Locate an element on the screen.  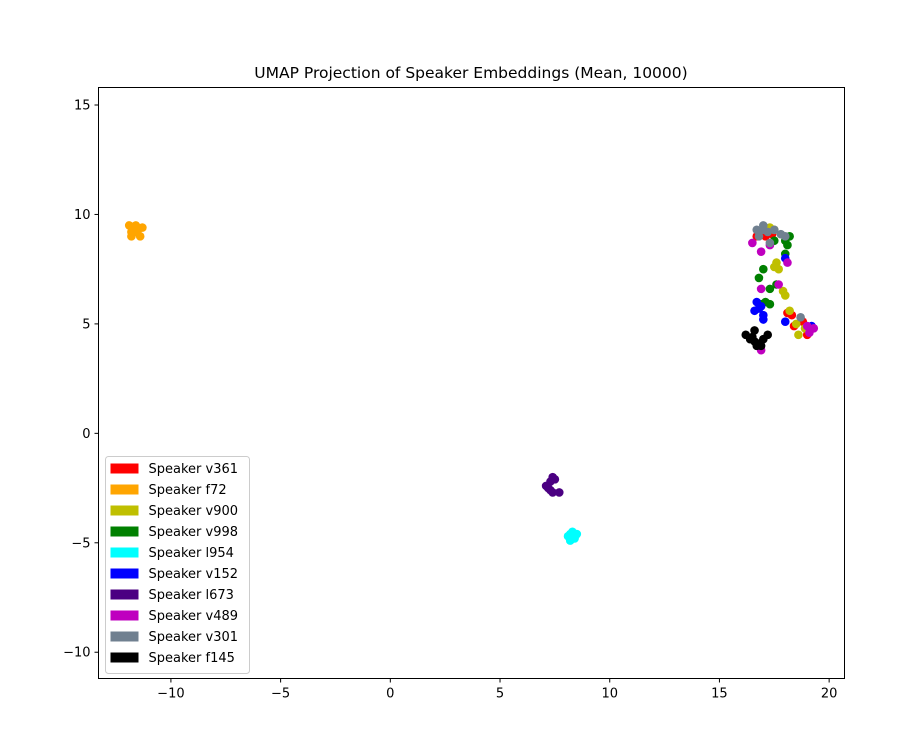
y-axis: −10 −5 0 5 10 15 is located at coordinates (81, 380).